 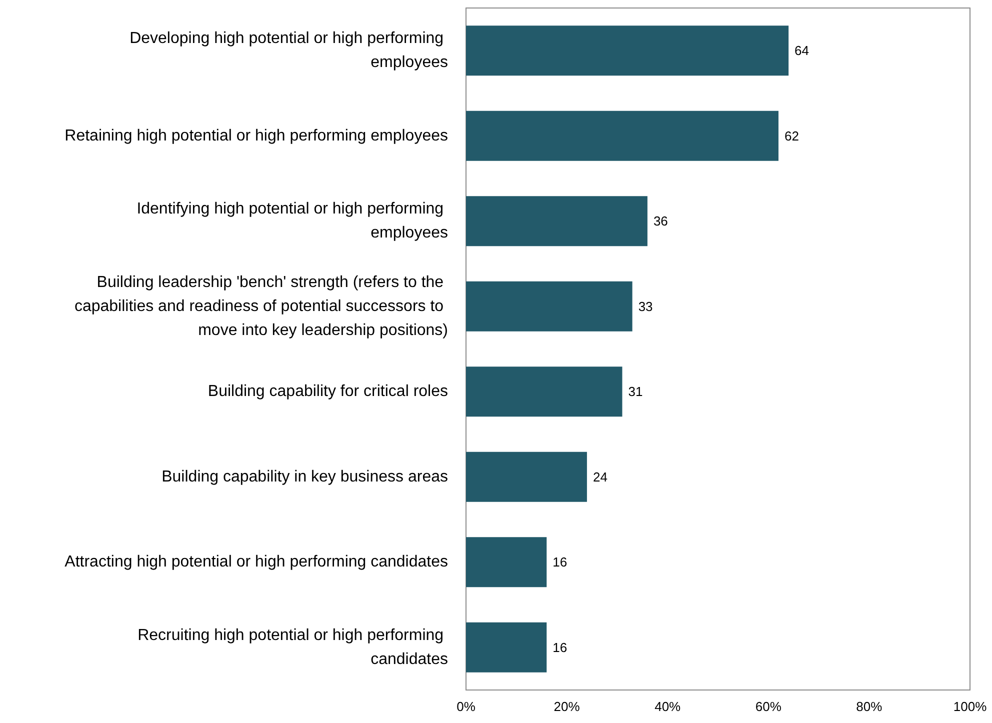 What do you see at coordinates (802, 50) in the screenshot?
I see `data-label: 64` at bounding box center [802, 50].